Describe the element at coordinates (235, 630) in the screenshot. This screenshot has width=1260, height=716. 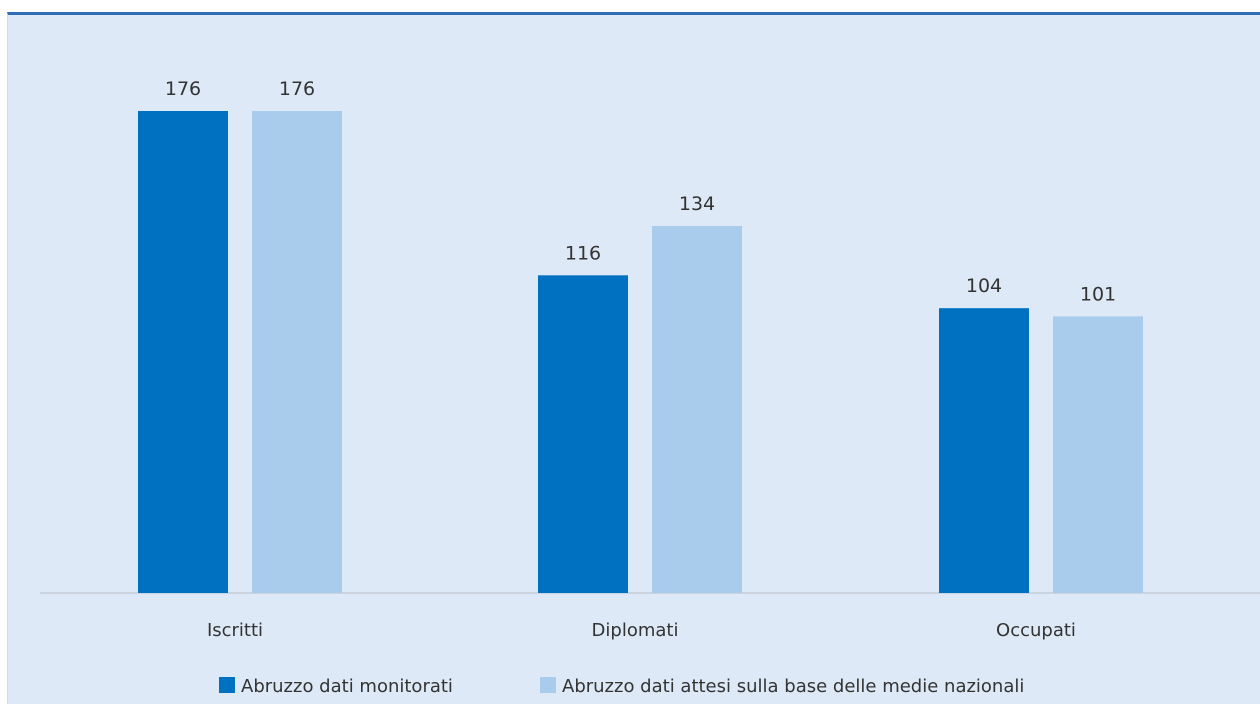
I see `category-label: Iscritti` at that location.